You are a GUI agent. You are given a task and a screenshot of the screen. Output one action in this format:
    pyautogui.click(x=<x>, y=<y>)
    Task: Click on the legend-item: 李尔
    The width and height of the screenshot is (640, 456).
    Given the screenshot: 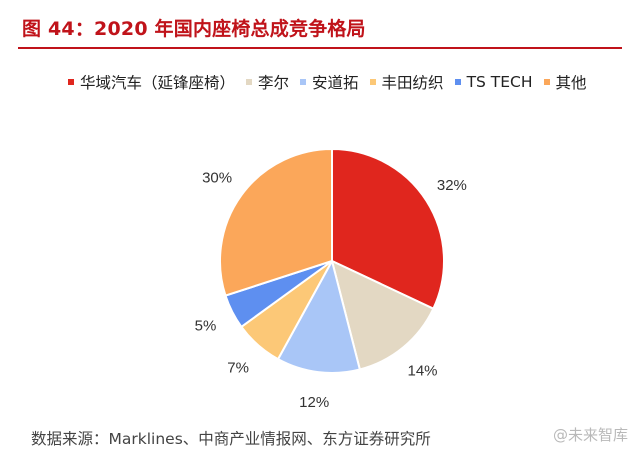 What is the action you would take?
    pyautogui.click(x=267, y=82)
    